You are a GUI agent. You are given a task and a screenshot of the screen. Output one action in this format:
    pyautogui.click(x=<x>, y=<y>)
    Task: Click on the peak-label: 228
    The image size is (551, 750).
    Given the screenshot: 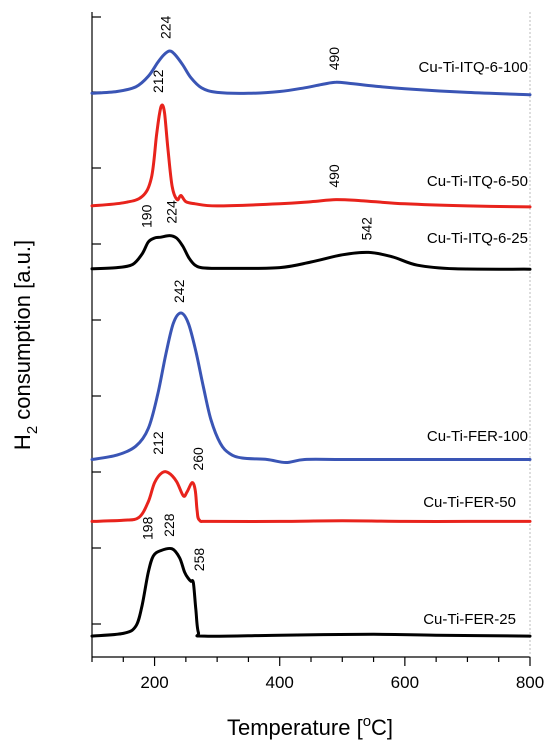 What is the action you would take?
    pyautogui.click(x=169, y=525)
    